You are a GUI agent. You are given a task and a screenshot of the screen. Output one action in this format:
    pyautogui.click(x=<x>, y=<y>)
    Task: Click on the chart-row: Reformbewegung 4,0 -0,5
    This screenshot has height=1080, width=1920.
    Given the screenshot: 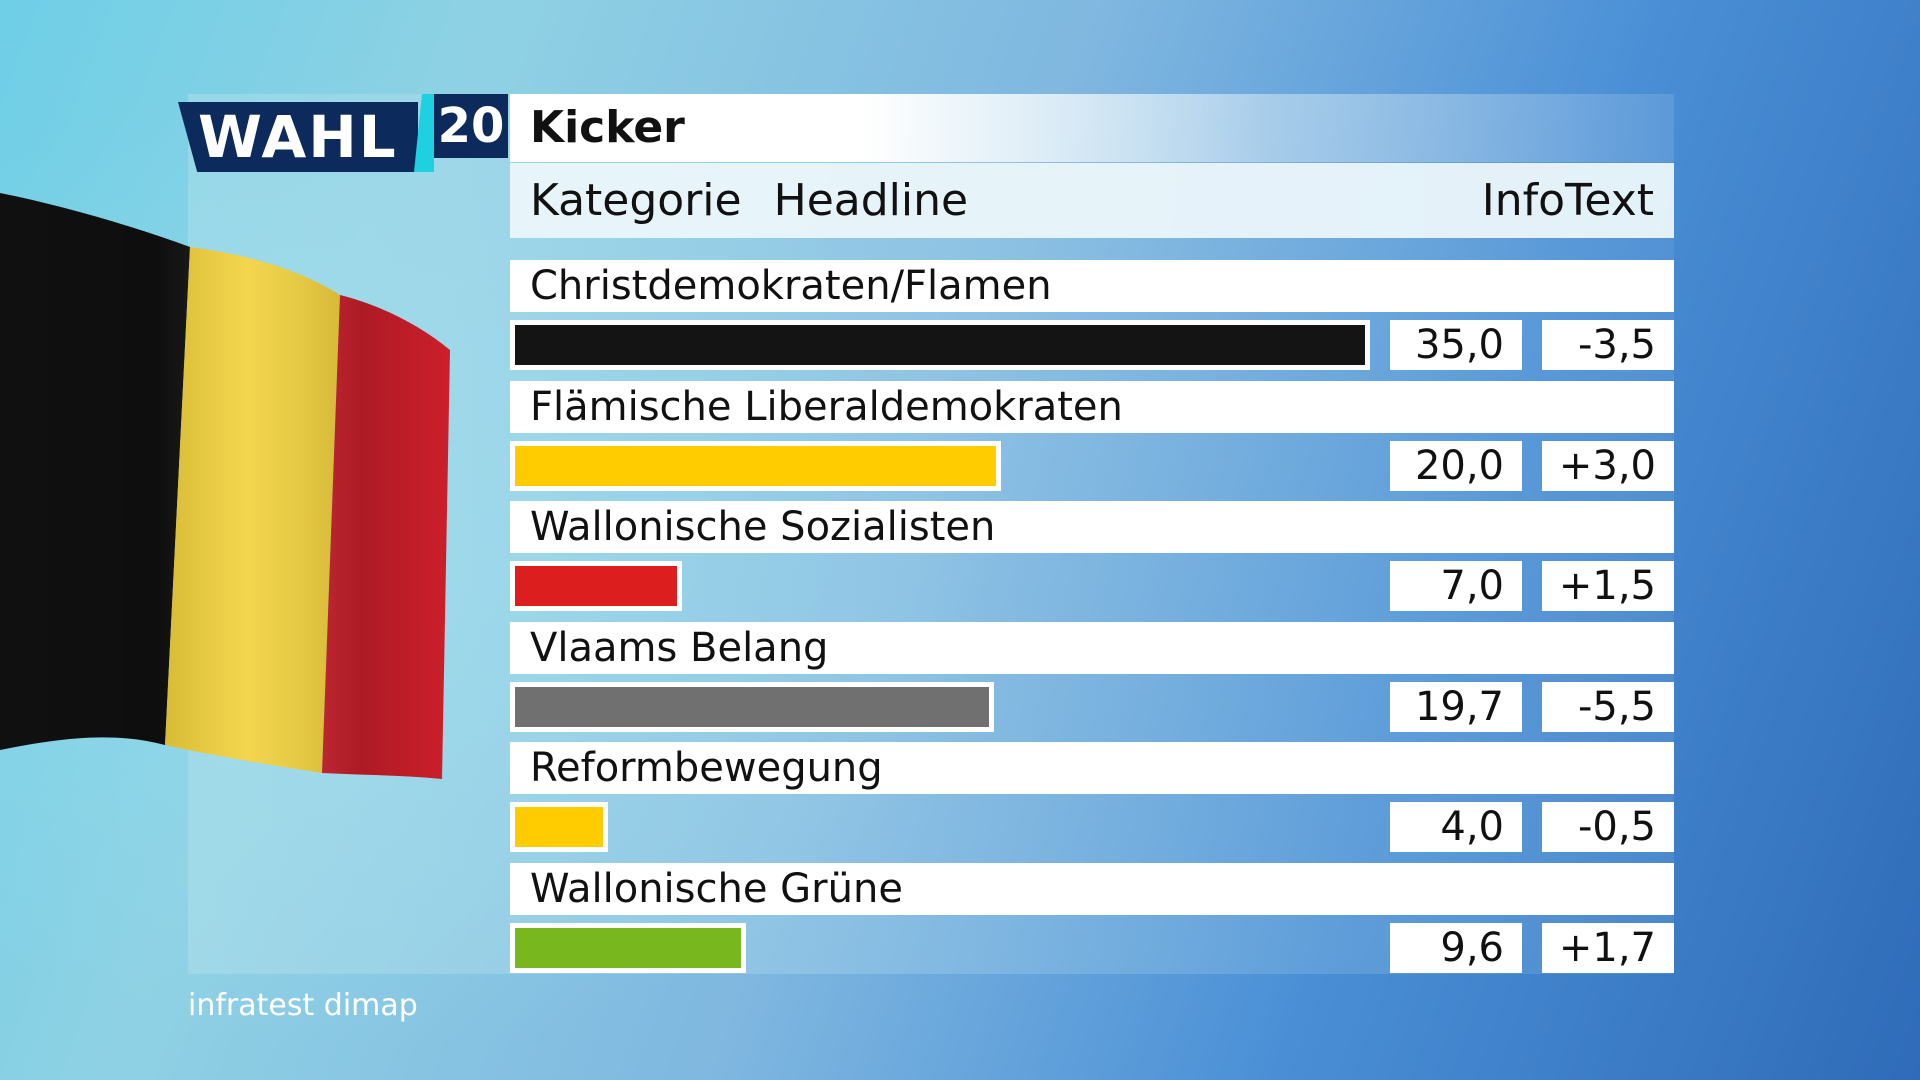 What is the action you would take?
    pyautogui.click(x=1092, y=797)
    